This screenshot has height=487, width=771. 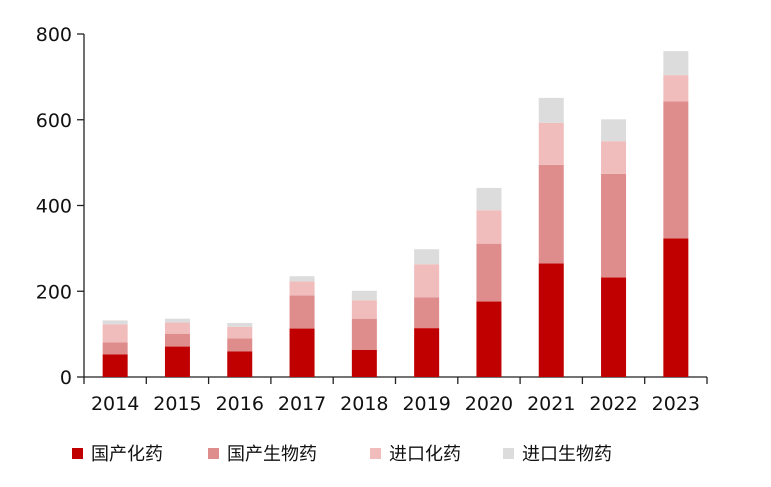 I want to click on x-tick-label: 2022, so click(x=613, y=404).